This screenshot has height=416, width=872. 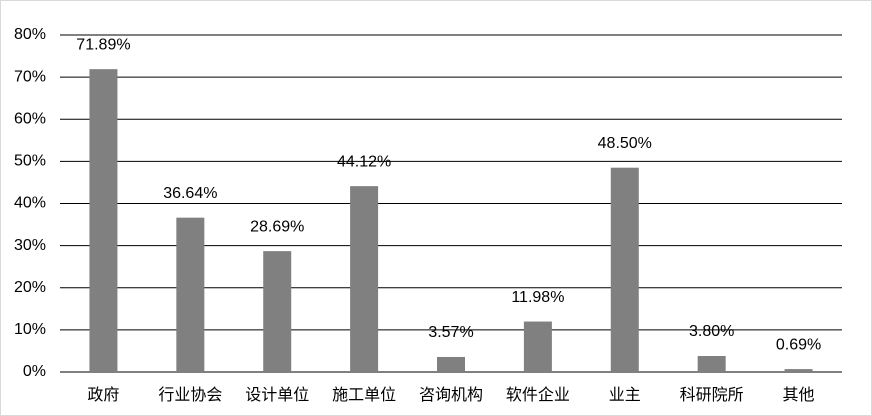 I want to click on data-label: 71.89%, so click(x=103, y=44).